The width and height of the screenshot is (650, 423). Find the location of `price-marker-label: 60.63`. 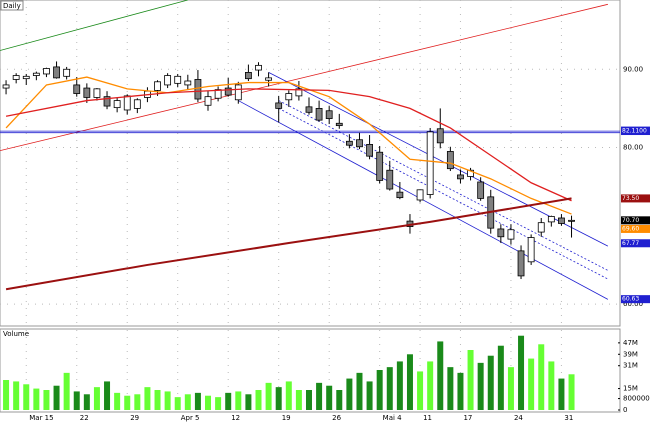

price-marker-label: 60.63 is located at coordinates (630, 299).